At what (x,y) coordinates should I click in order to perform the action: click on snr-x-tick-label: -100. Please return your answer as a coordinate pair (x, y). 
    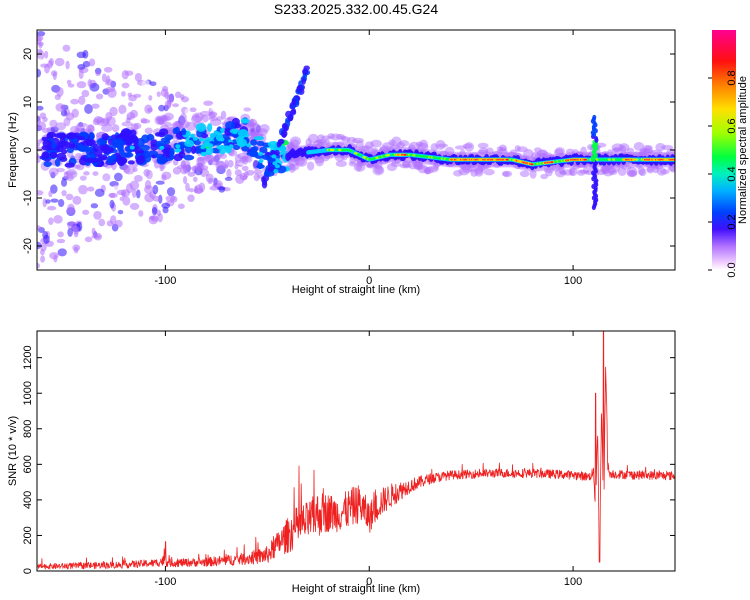
    Looking at the image, I should click on (165, 582).